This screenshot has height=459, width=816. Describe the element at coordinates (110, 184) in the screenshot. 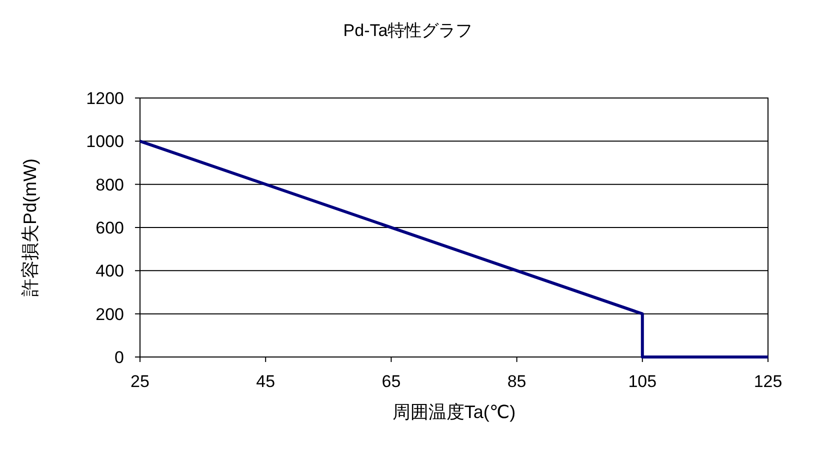

I see `y-tick-label: 800` at that location.